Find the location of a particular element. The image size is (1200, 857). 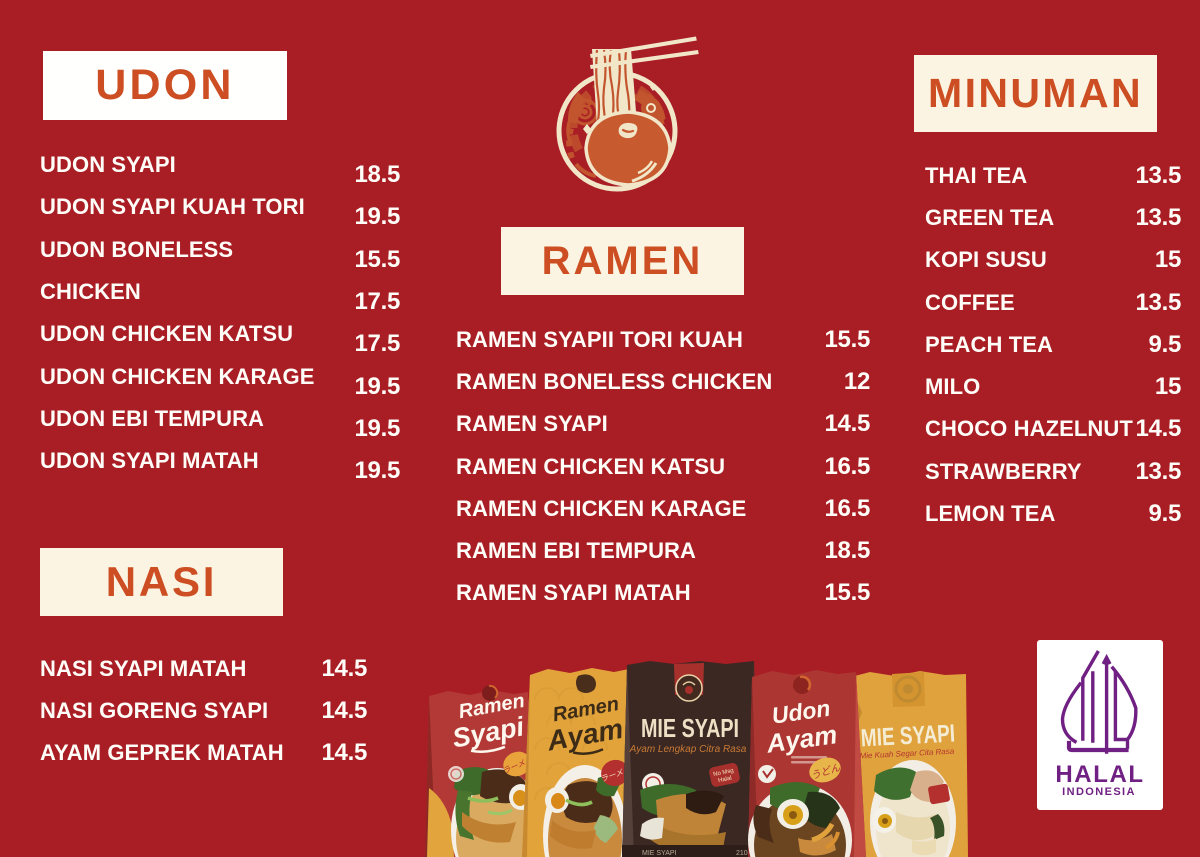

svg-text: INDONESIA is located at coordinates (1099, 792).